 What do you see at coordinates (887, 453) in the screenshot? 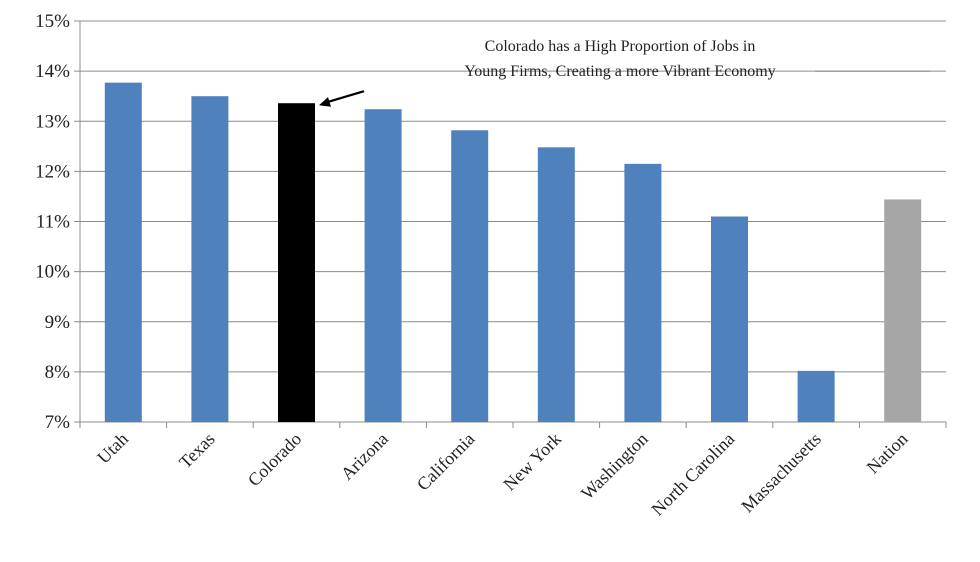
I see `x-tick-label: Nation` at bounding box center [887, 453].